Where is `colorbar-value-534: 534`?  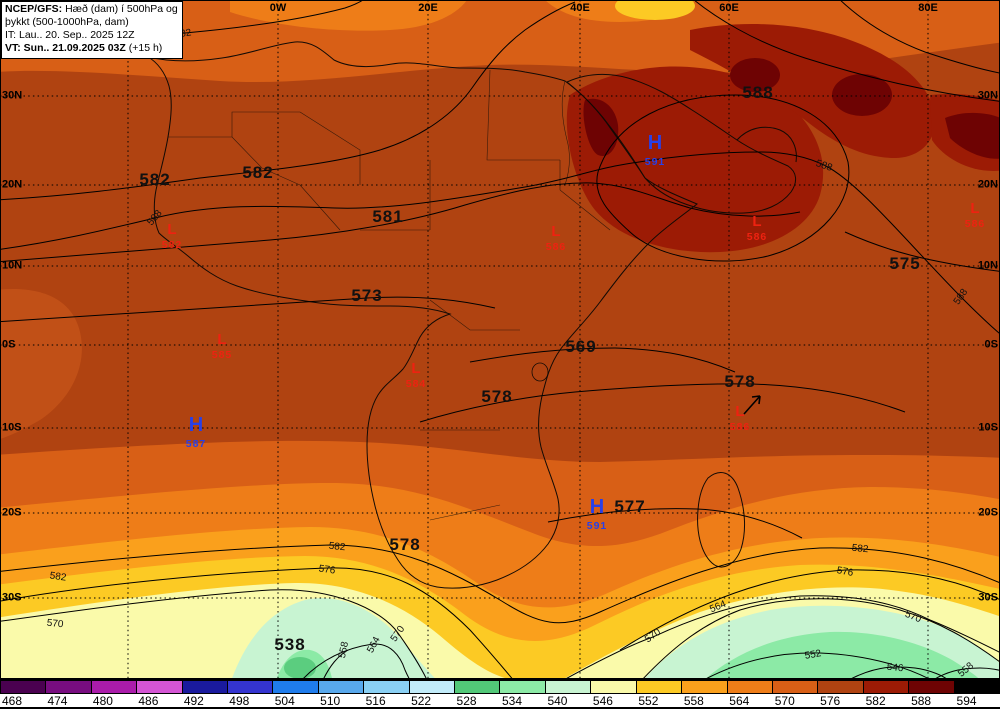
colorbar-value-534: 534 is located at coordinates (512, 701).